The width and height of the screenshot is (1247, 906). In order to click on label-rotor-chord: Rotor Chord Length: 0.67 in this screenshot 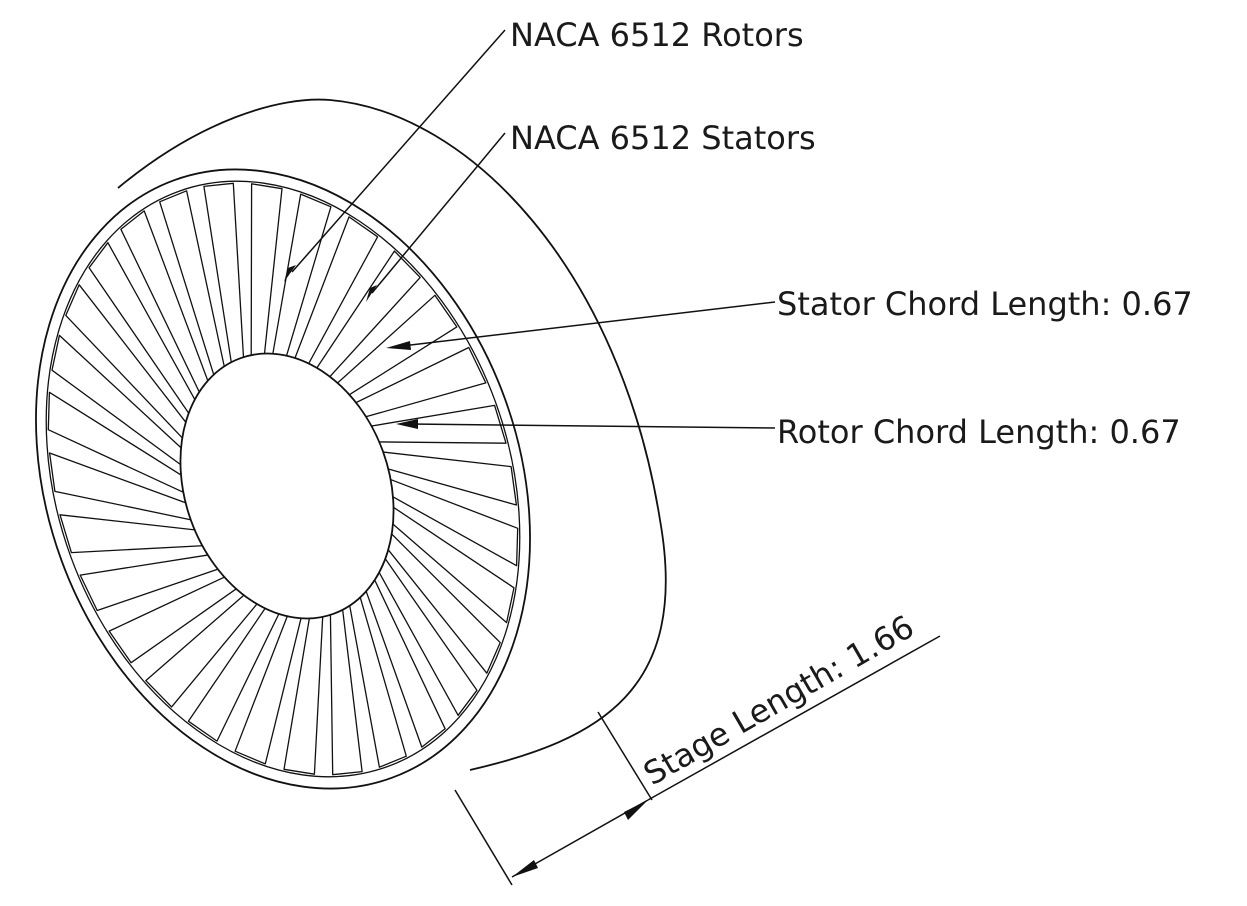, I will do `click(979, 432)`.